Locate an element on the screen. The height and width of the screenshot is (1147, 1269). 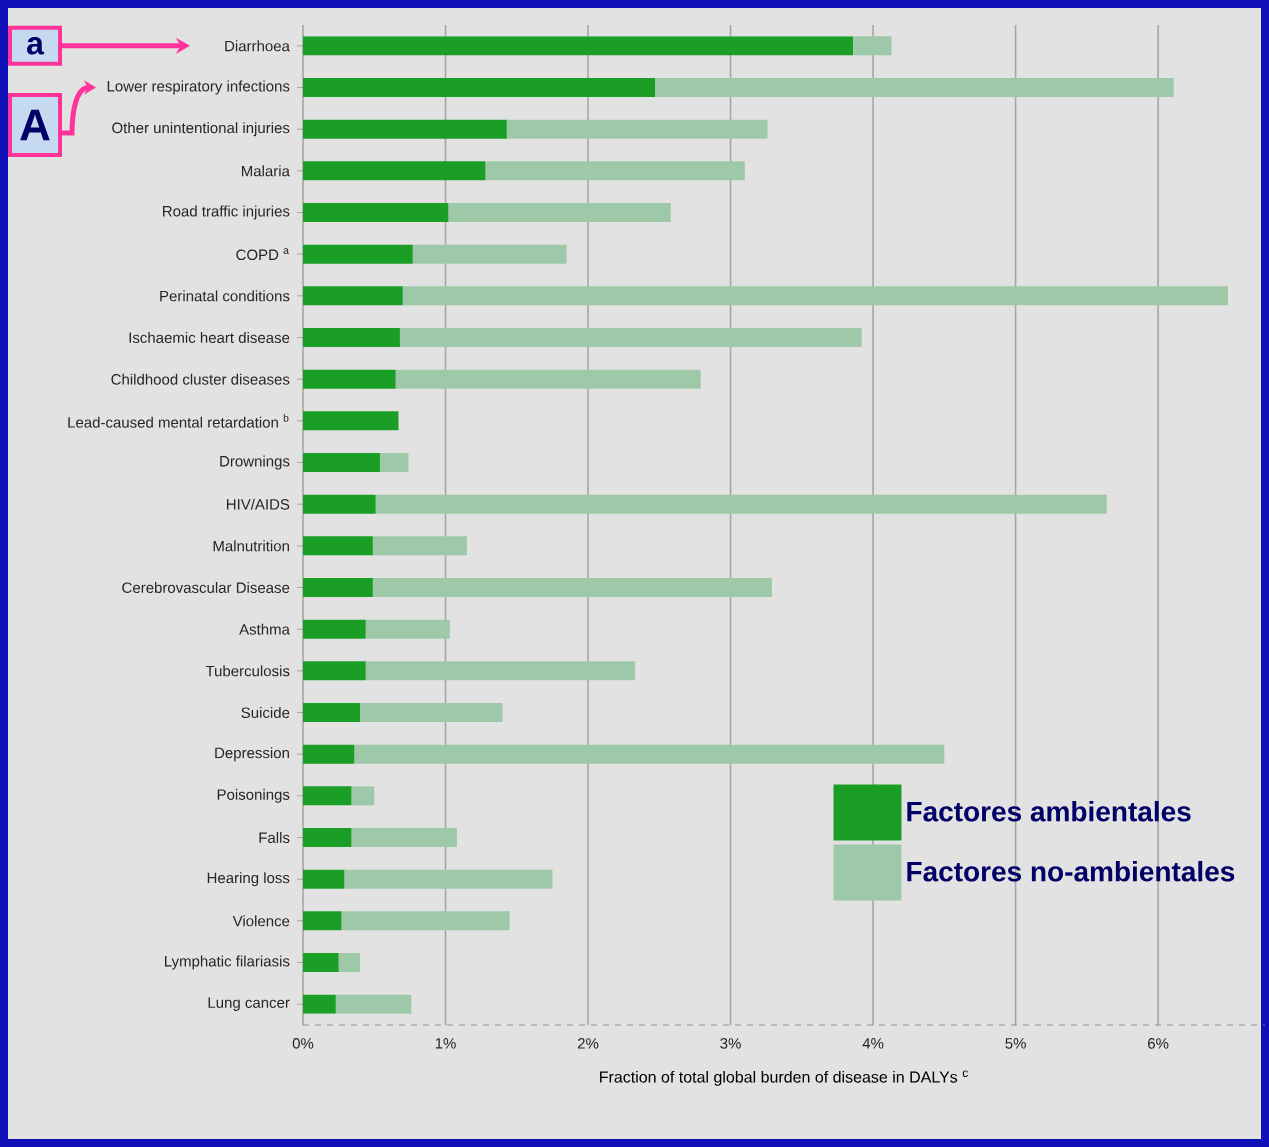
y-tick-label: Perinatal conditions is located at coordinates (225, 296).